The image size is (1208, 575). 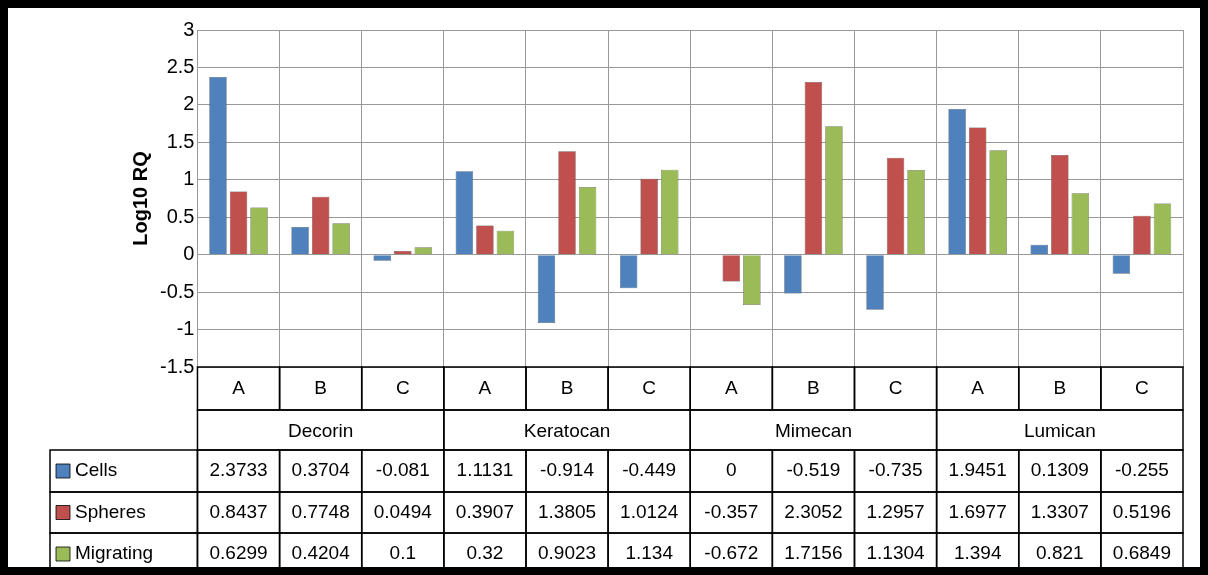 I want to click on data-label: 1.3307, so click(x=1059, y=511).